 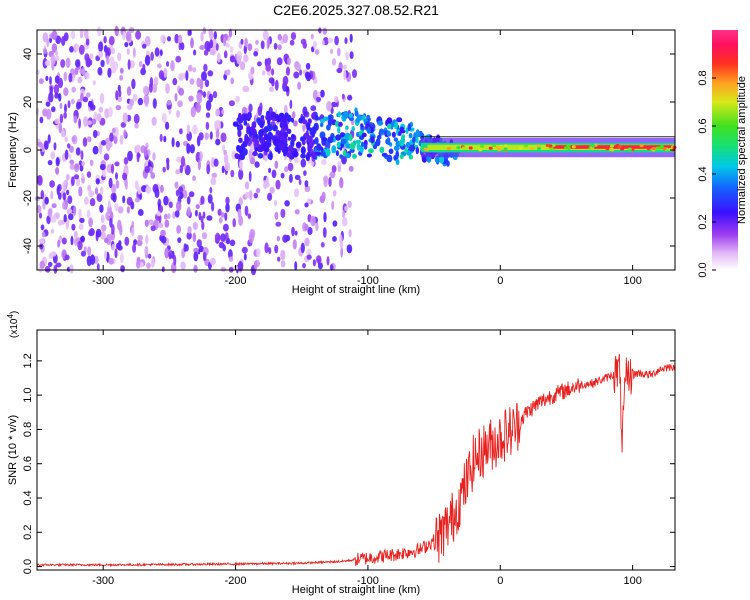 I want to click on colorbar-tick-label: 0.8, so click(x=703, y=77).